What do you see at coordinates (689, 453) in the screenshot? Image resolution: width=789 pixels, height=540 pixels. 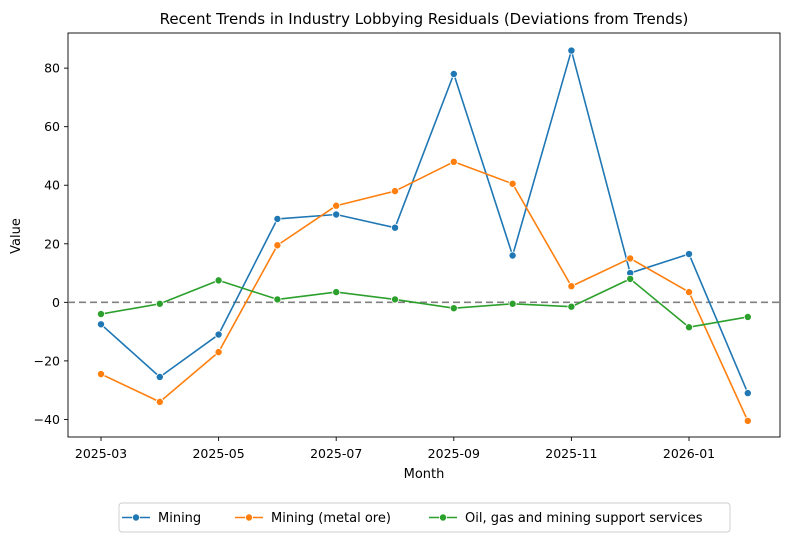 I see `x-tick-label: 2026-01` at bounding box center [689, 453].